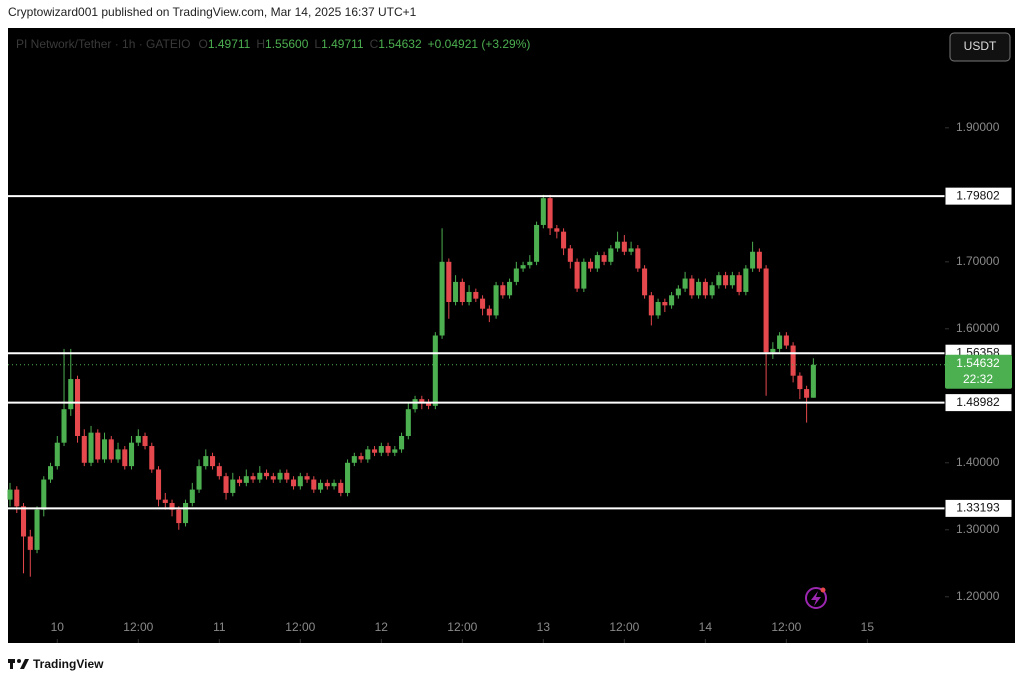 The image size is (1024, 685). What do you see at coordinates (58, 627) in the screenshot?
I see `x-tick-label: 10` at bounding box center [58, 627].